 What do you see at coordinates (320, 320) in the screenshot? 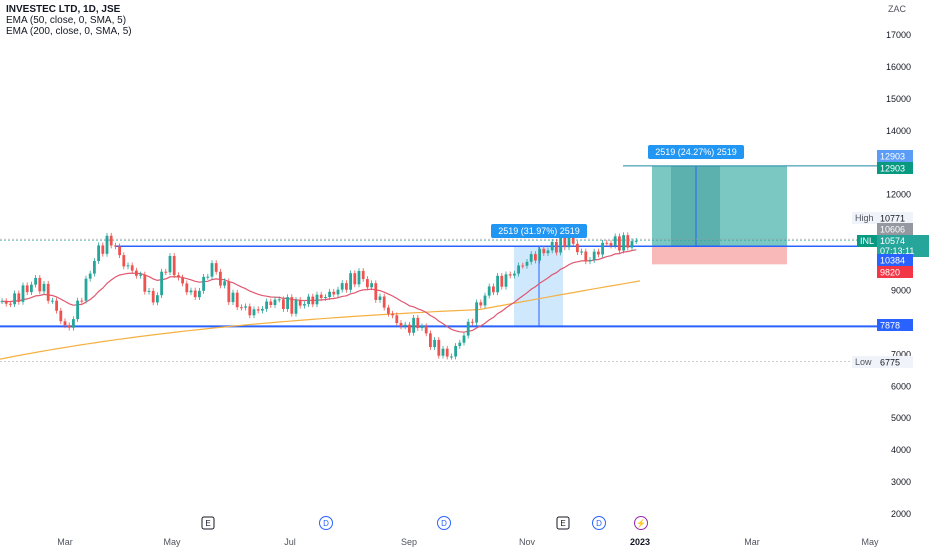
I see `ema200-line` at bounding box center [320, 320].